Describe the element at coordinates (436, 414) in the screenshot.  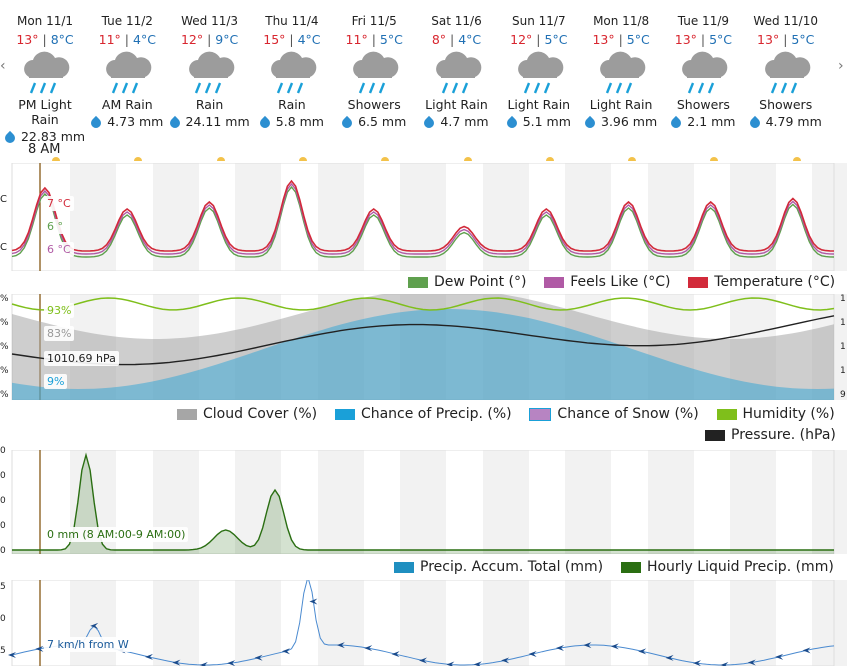
I see `legend-precip-label: Chance of Precip. (%)` at that location.